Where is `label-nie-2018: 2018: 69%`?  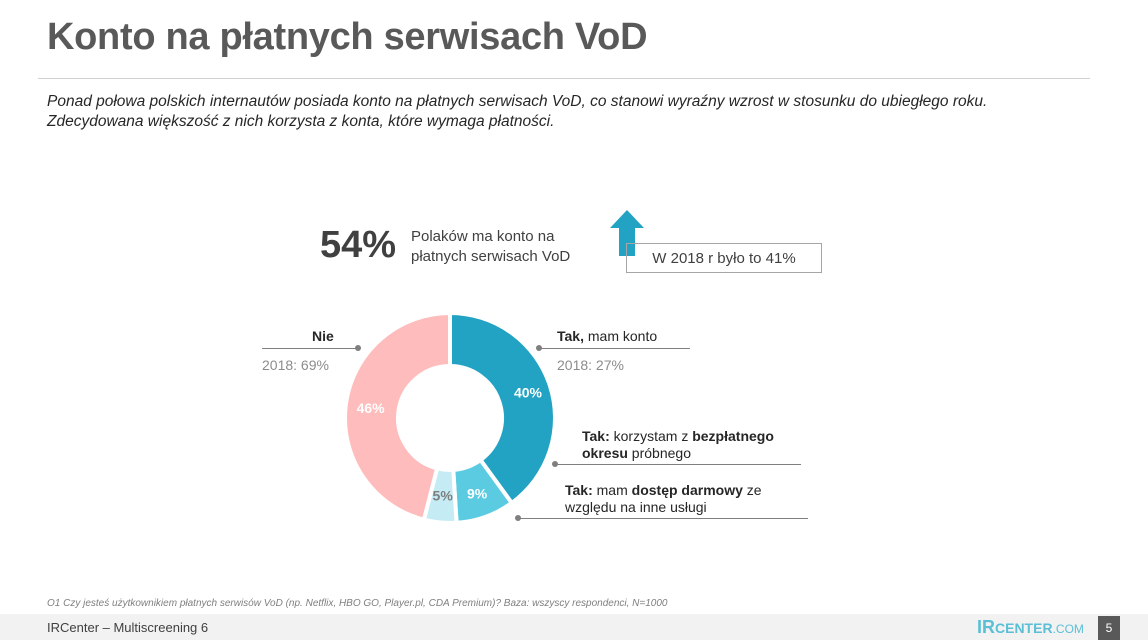
label-nie-2018: 2018: 69% is located at coordinates (295, 365).